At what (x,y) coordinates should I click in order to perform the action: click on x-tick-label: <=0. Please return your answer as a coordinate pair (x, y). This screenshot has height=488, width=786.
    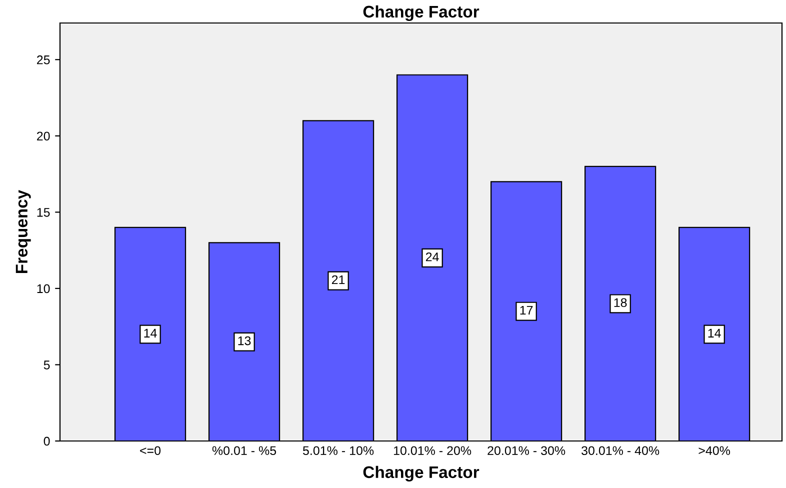
    Looking at the image, I should click on (150, 451).